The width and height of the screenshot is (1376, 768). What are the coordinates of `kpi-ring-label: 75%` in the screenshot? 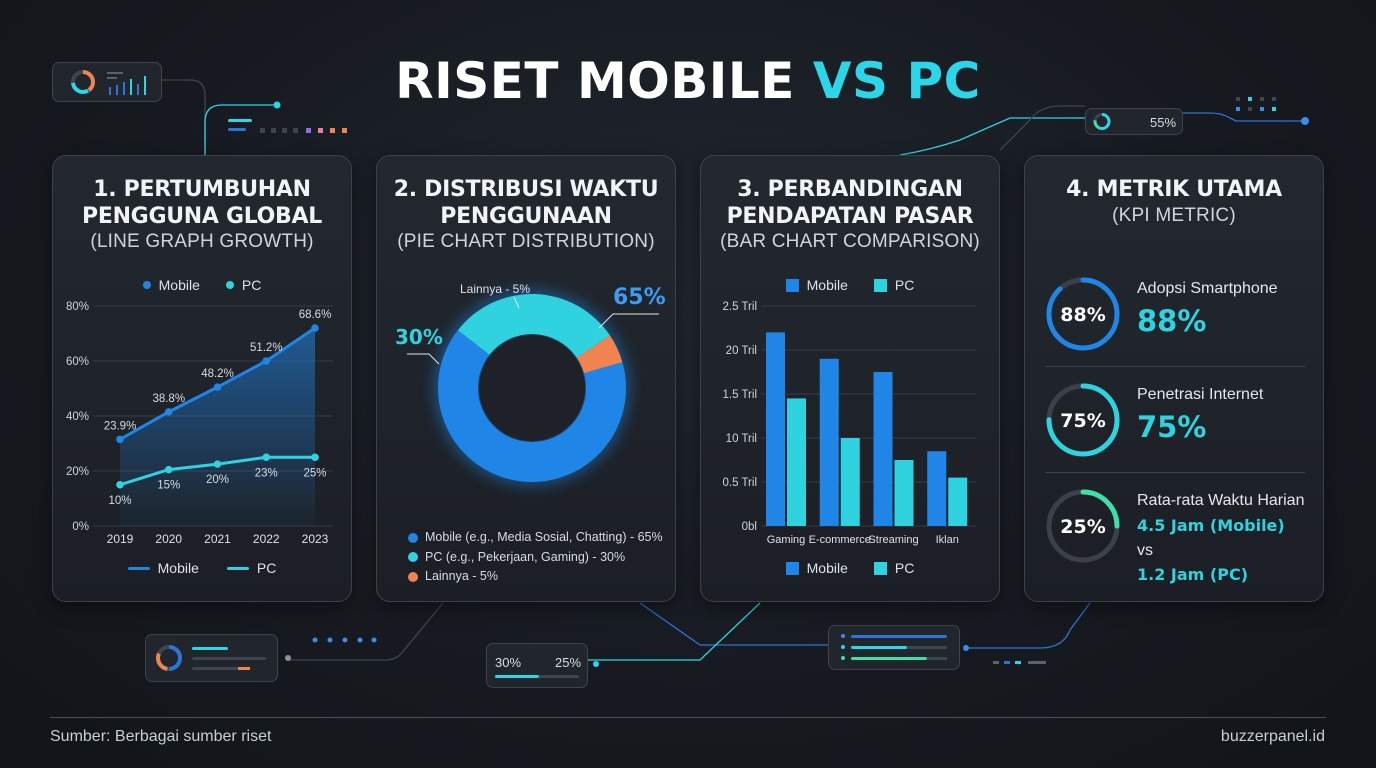 It's located at (1082, 421).